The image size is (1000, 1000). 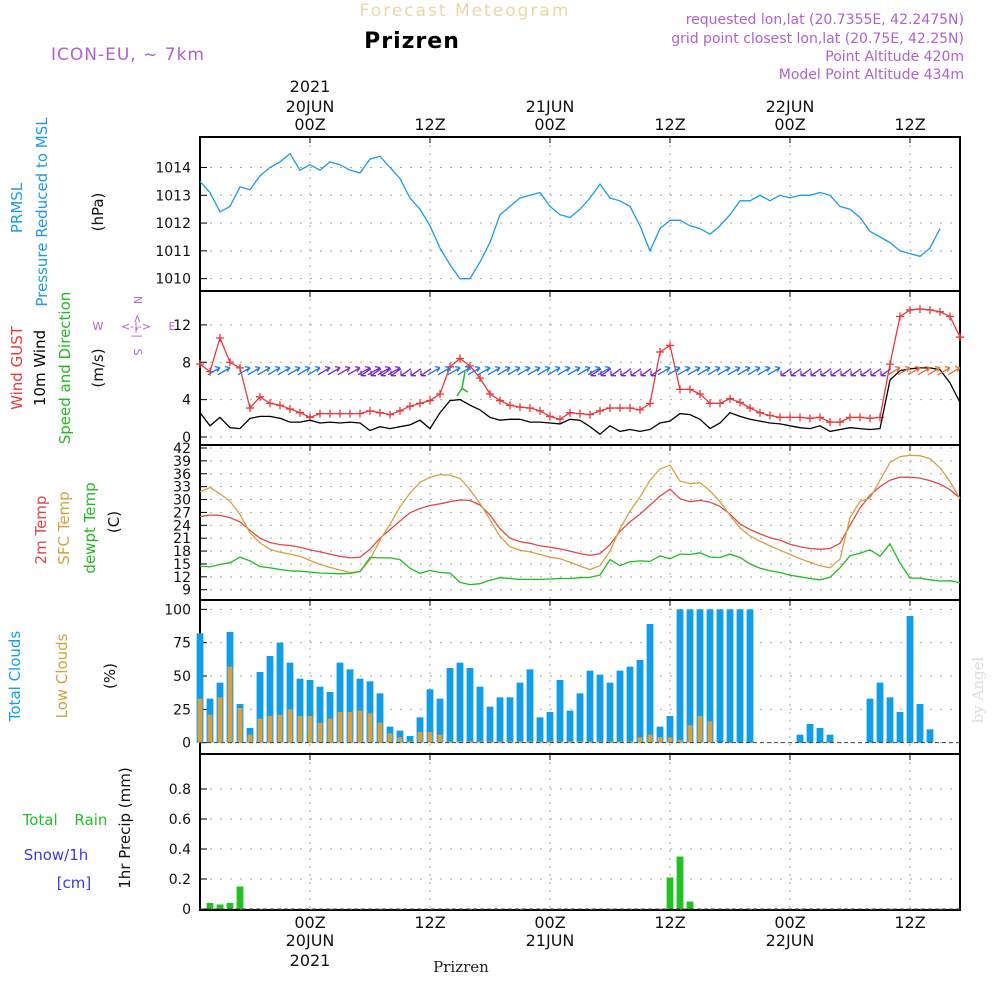 I want to click on pressure-unit-label: (hPa), so click(x=98, y=212).